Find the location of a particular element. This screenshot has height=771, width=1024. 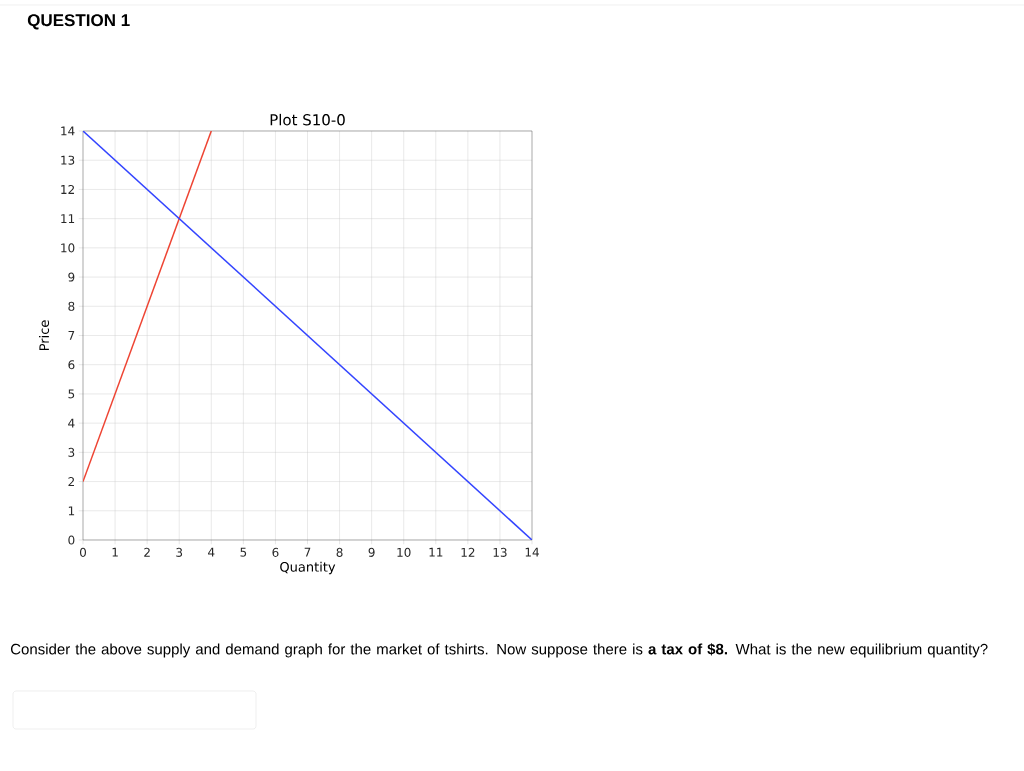

y-tick-label: 1 is located at coordinates (71, 511).